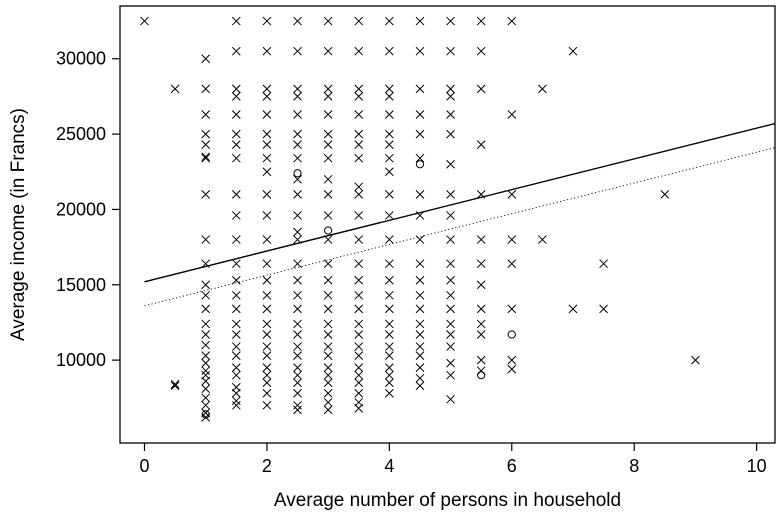 The height and width of the screenshot is (514, 776). I want to click on x-tick-label: 8, so click(634, 466).